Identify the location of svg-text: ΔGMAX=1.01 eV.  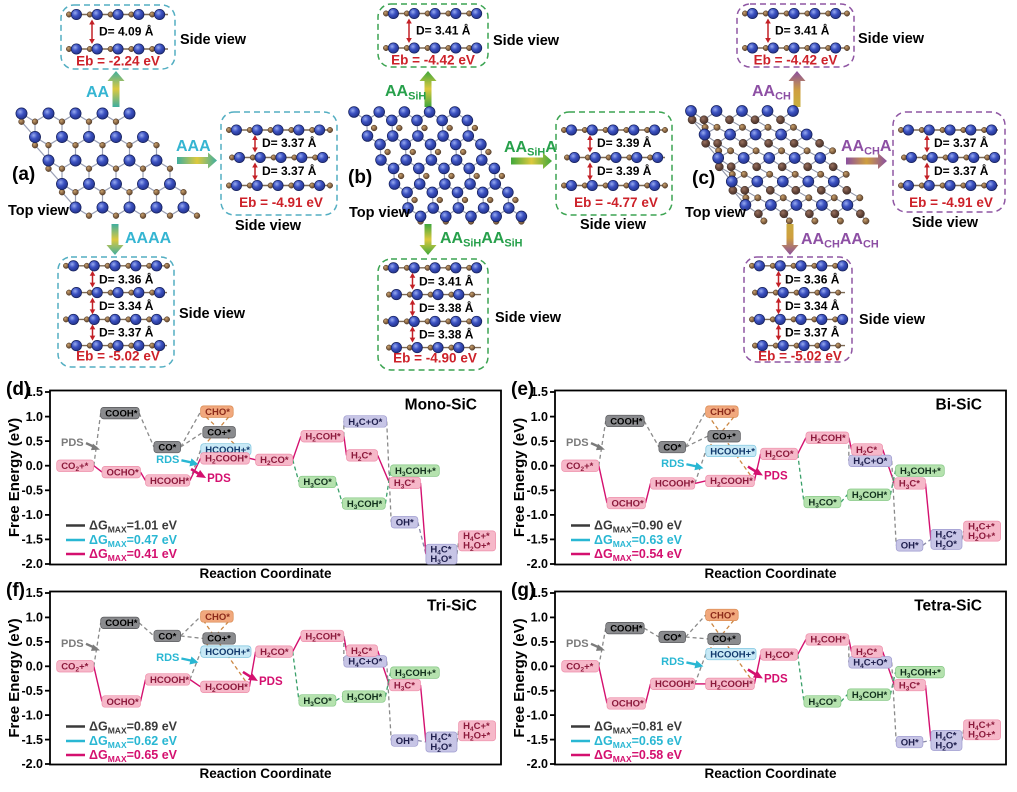
(133, 527).